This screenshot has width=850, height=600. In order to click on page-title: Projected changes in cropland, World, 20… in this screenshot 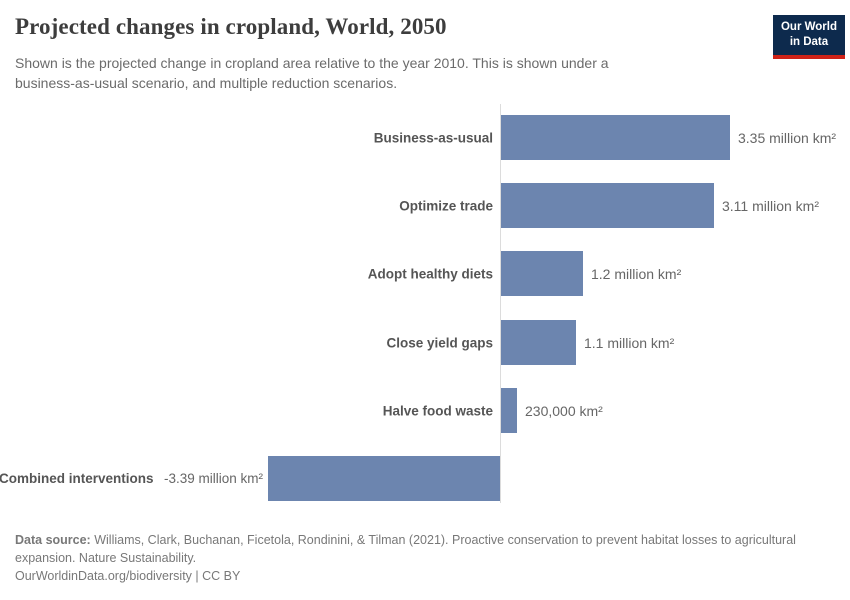, I will do `click(231, 26)`.